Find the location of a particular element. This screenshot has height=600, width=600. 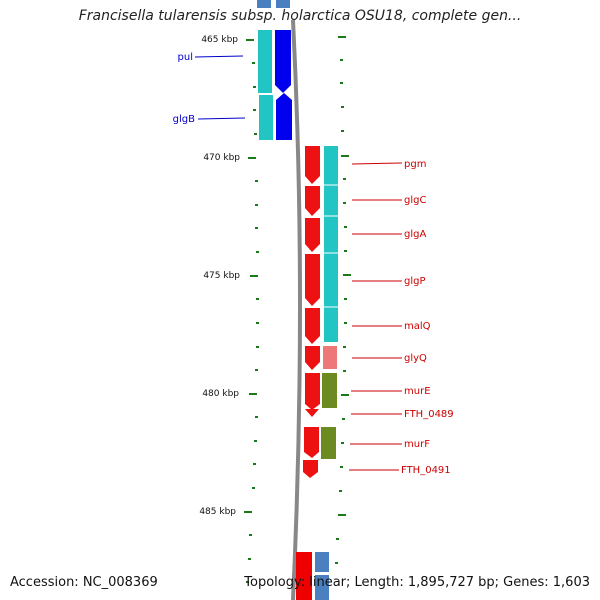

gene-arrow-glgP is located at coordinates (312, 280).